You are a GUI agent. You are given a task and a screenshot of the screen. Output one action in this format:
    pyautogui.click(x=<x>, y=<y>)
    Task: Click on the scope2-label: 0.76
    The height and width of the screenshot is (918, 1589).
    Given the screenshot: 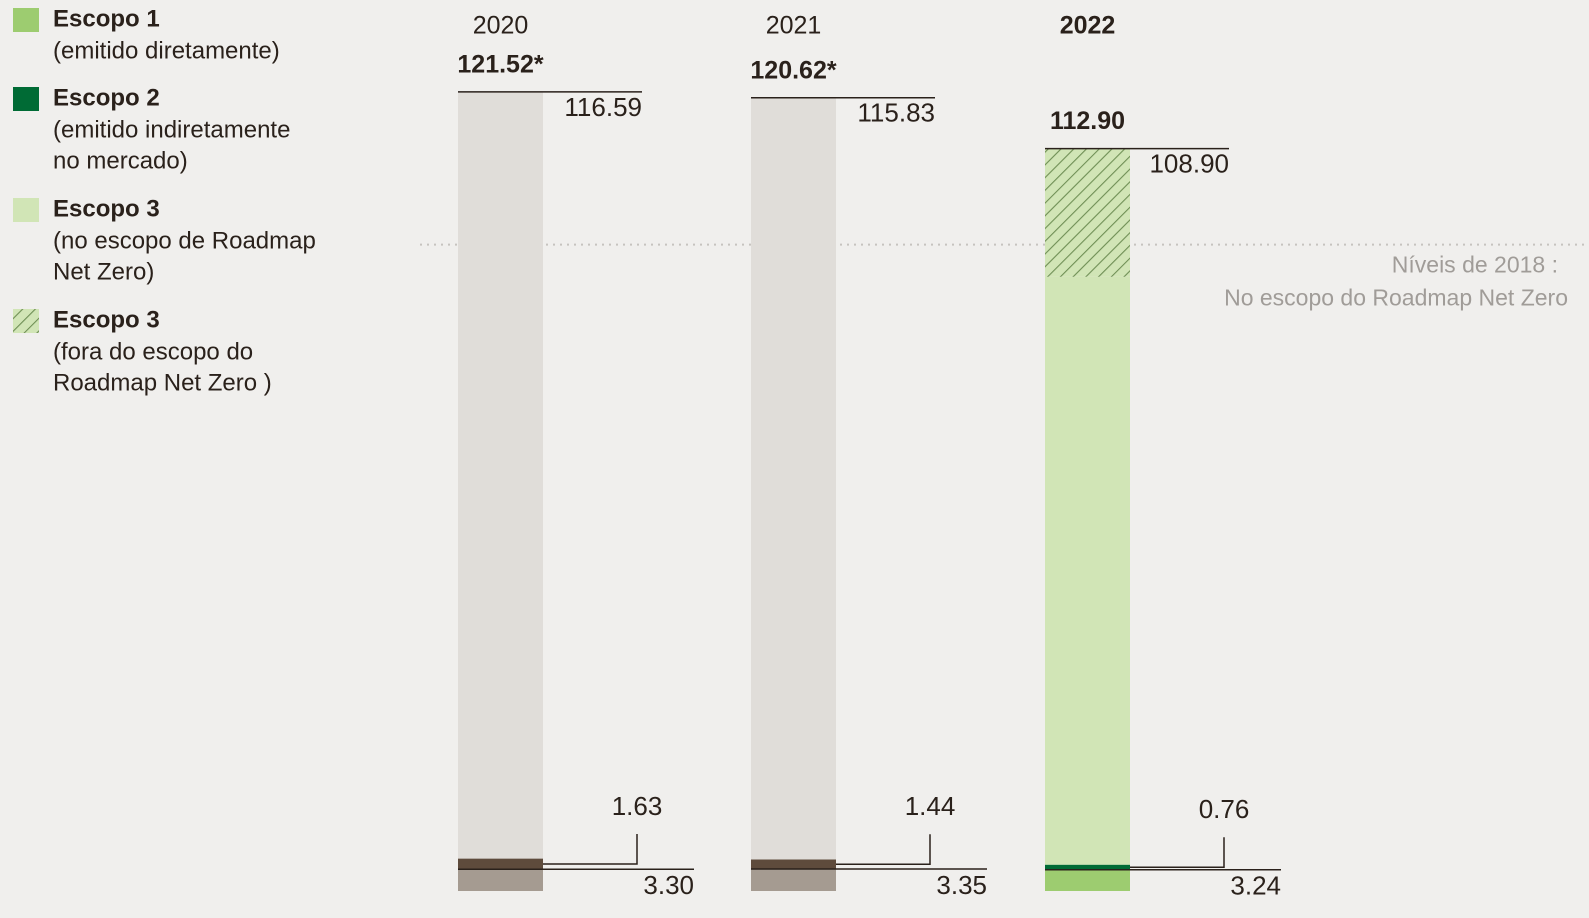 What is the action you would take?
    pyautogui.click(x=1224, y=809)
    